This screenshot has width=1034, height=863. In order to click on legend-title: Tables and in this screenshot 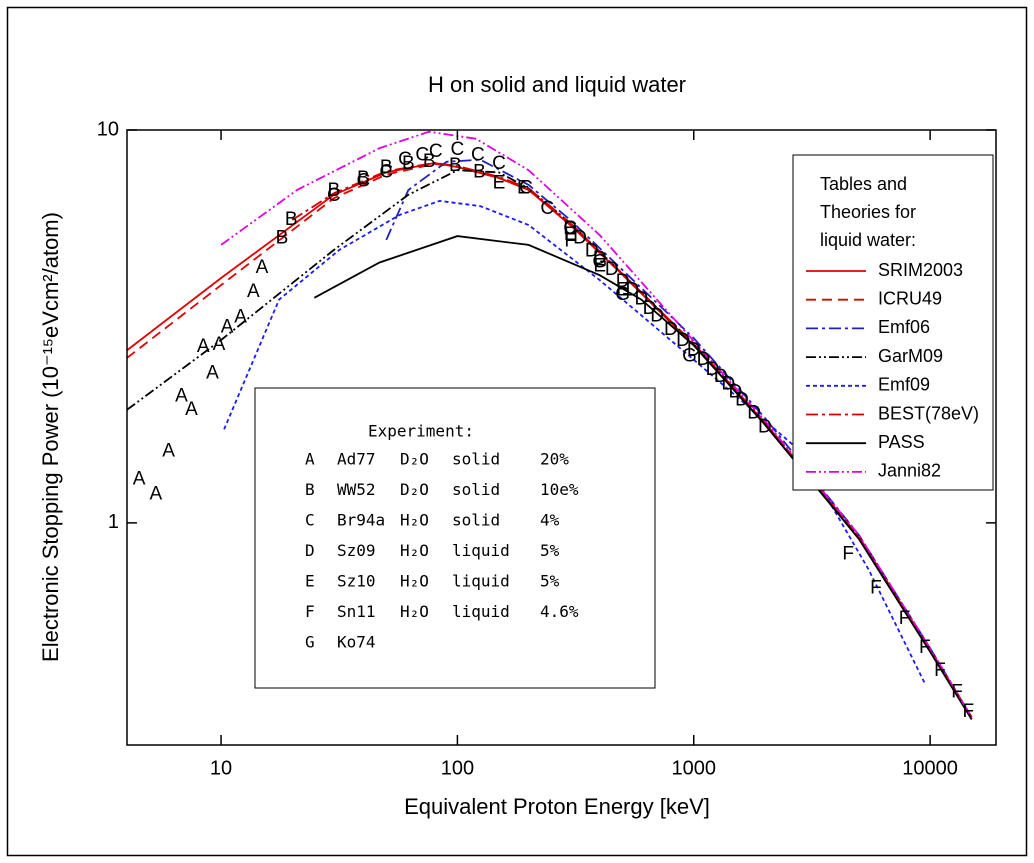, I will do `click(863, 184)`.